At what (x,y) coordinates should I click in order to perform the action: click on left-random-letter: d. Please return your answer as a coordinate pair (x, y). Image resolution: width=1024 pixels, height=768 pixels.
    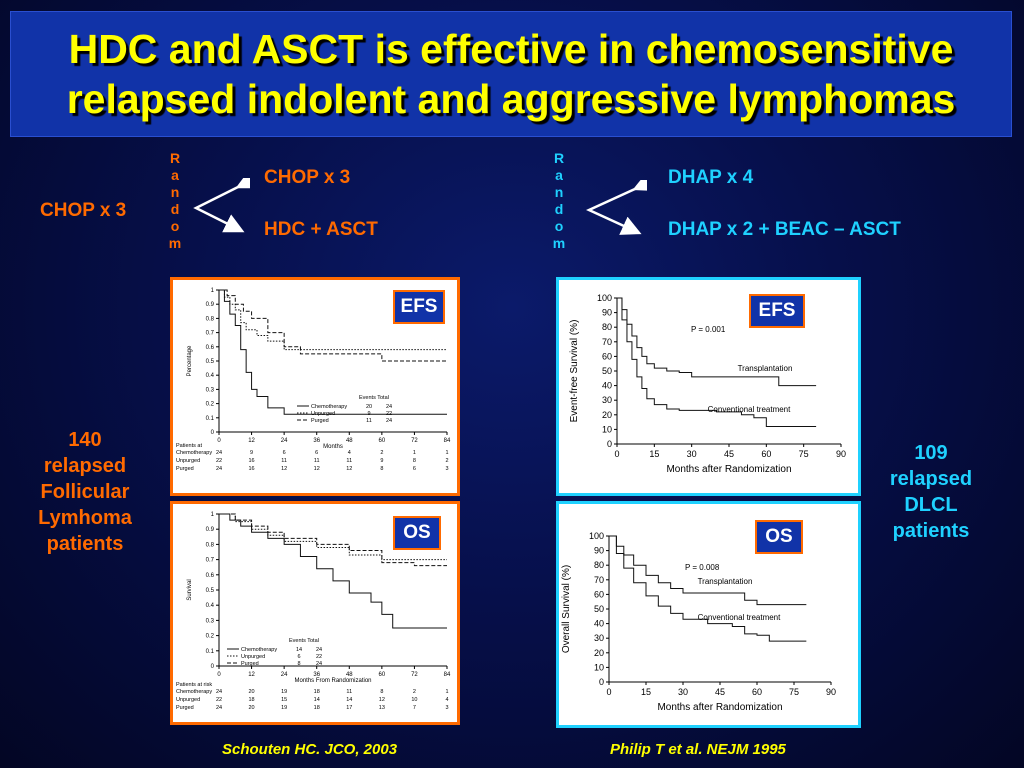
    Looking at the image, I should click on (175, 209).